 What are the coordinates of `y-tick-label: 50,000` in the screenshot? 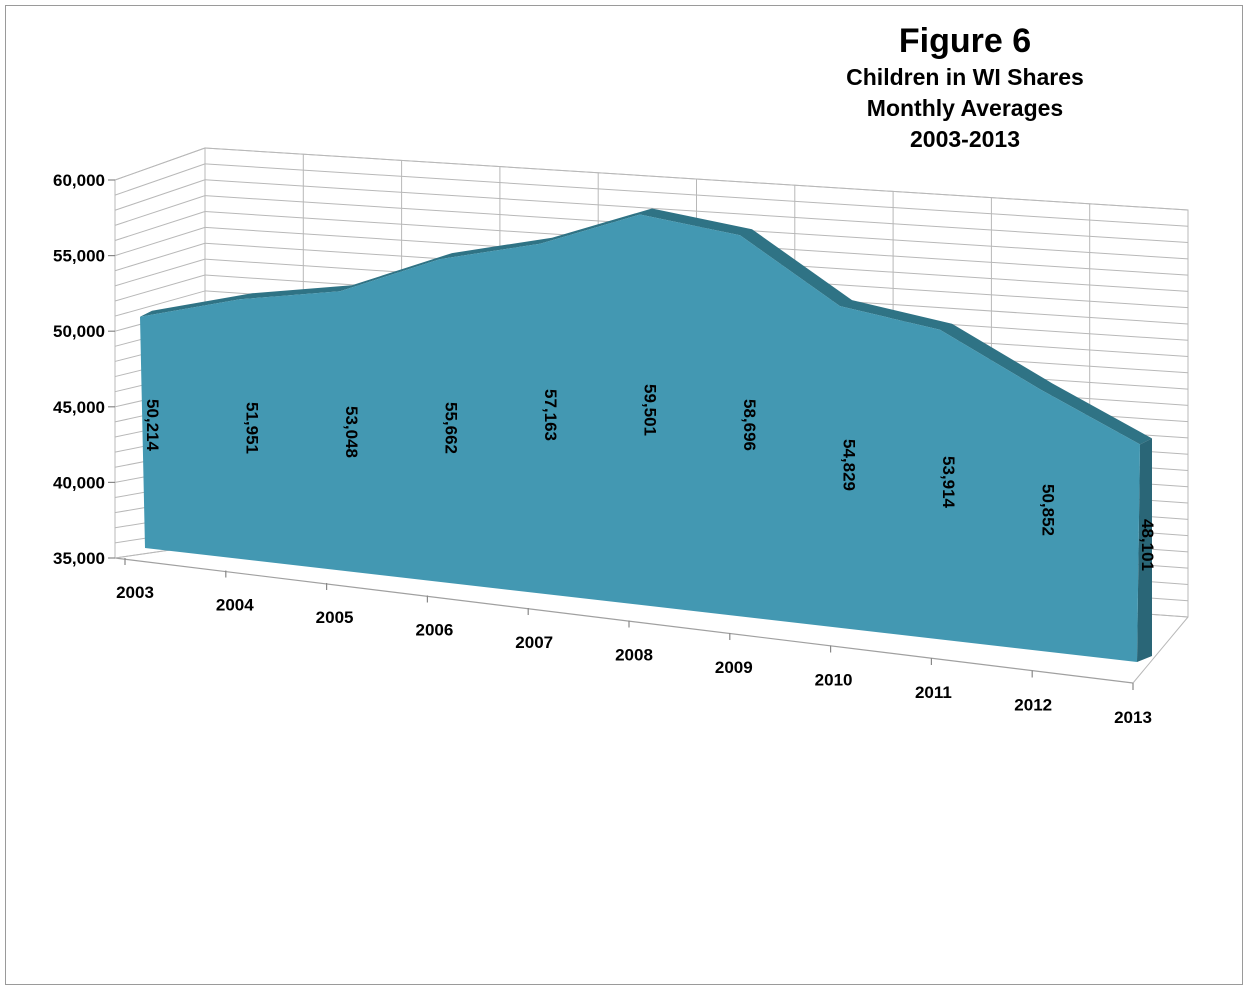 It's located at (79, 331).